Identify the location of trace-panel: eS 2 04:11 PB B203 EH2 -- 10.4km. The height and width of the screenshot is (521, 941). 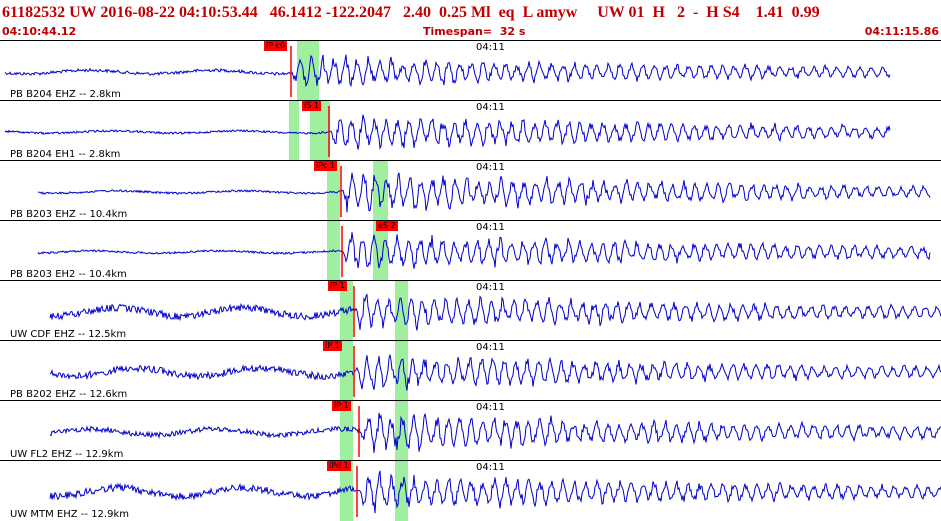
(470, 250).